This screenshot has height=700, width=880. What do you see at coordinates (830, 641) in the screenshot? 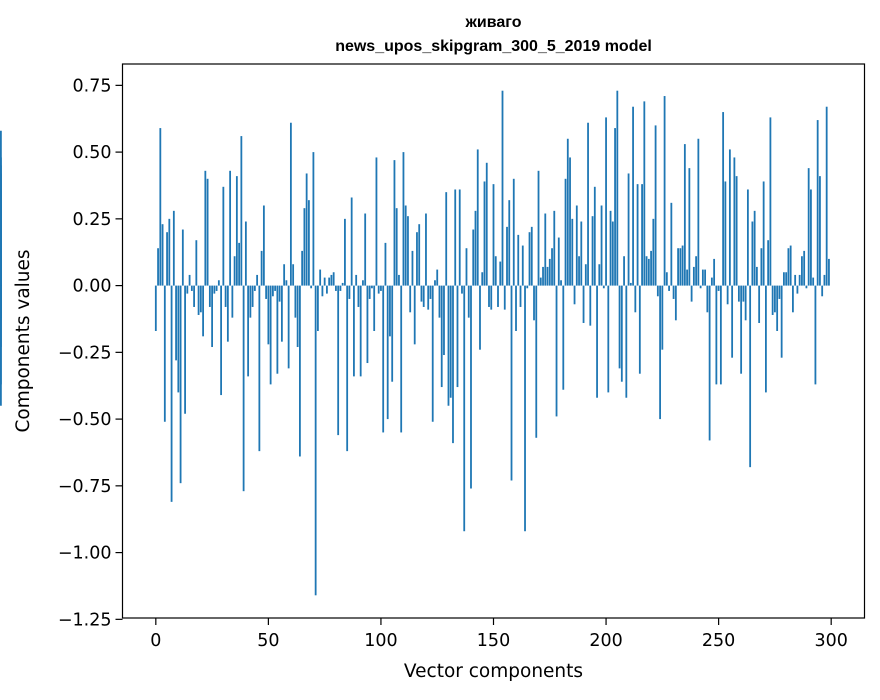
I see `x-tick-label: 300` at bounding box center [830, 641].